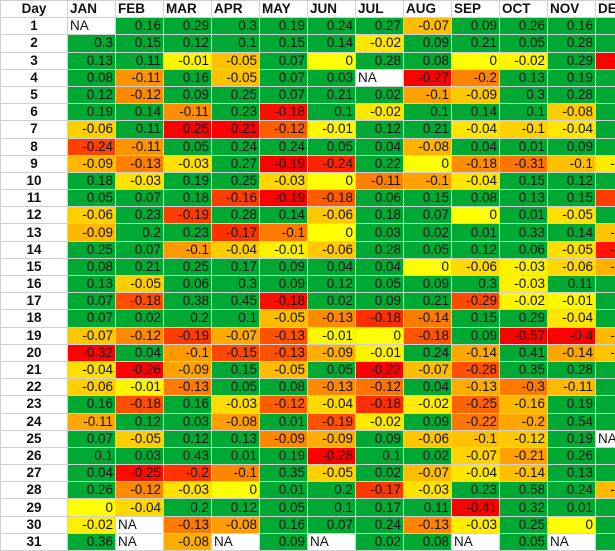  I want to click on column-header-oct: OCT, so click(524, 9).